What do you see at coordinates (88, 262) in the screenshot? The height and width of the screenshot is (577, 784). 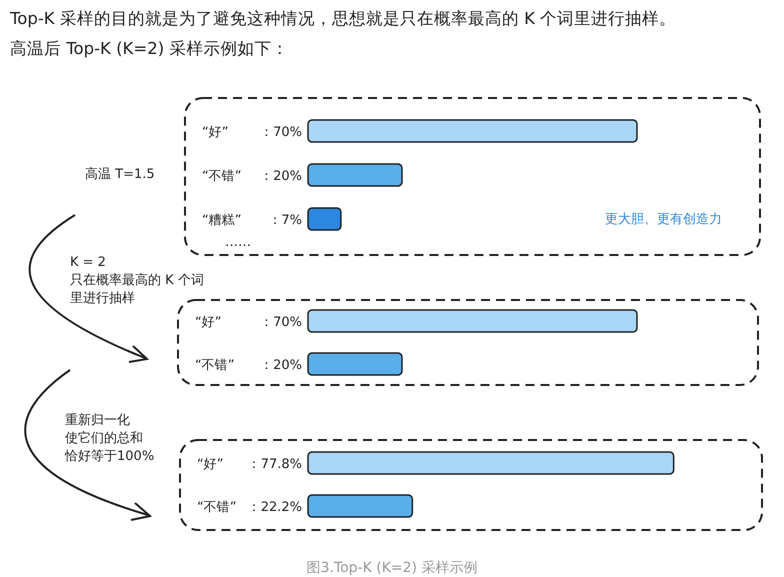 I see `text: K = 2` at bounding box center [88, 262].